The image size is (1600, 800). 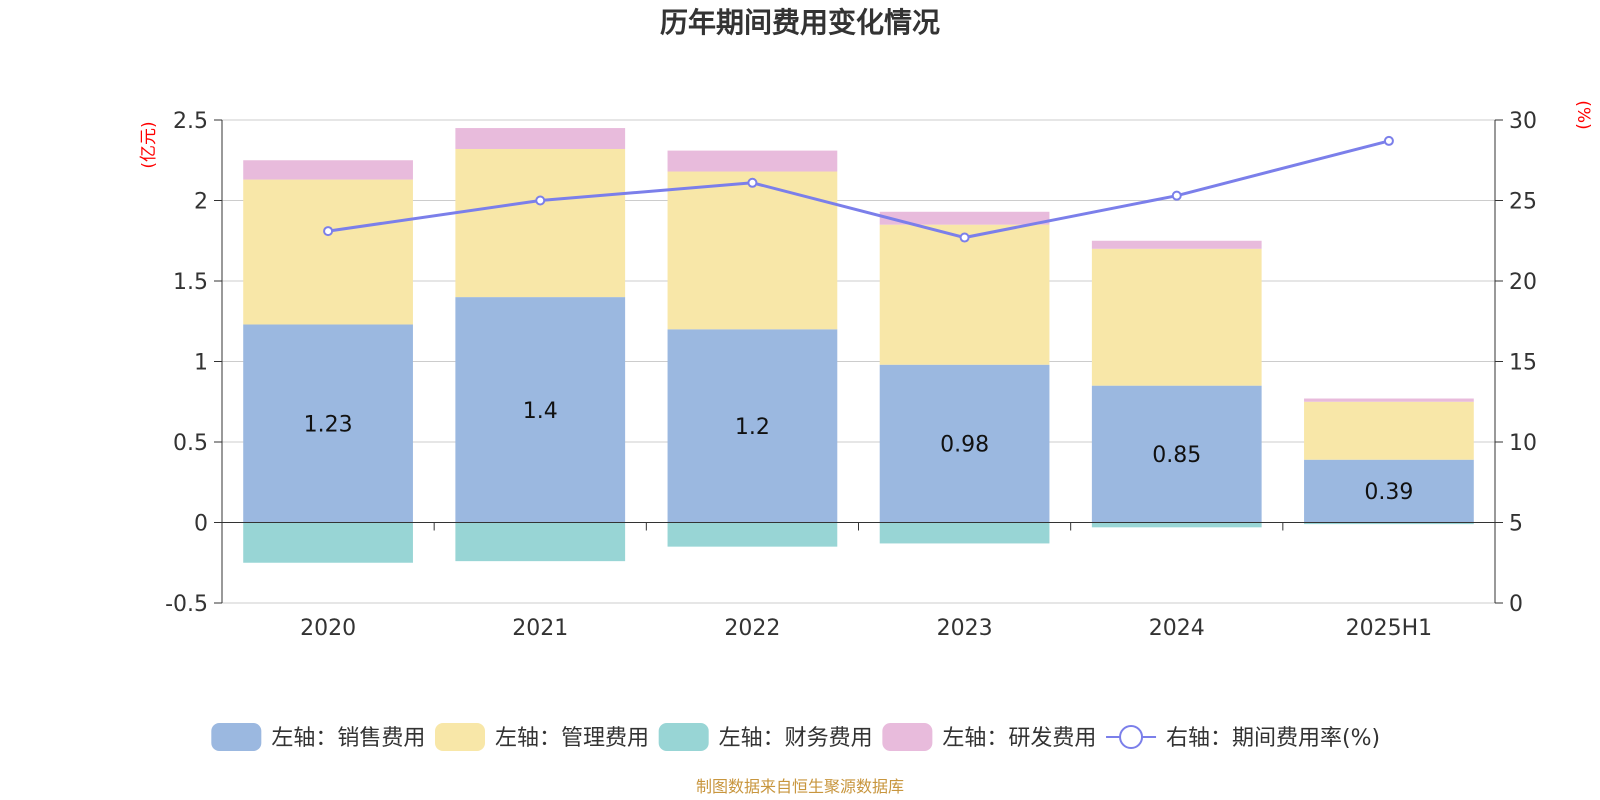 I want to click on right-axis-tick-label: 10, so click(x=1523, y=443).